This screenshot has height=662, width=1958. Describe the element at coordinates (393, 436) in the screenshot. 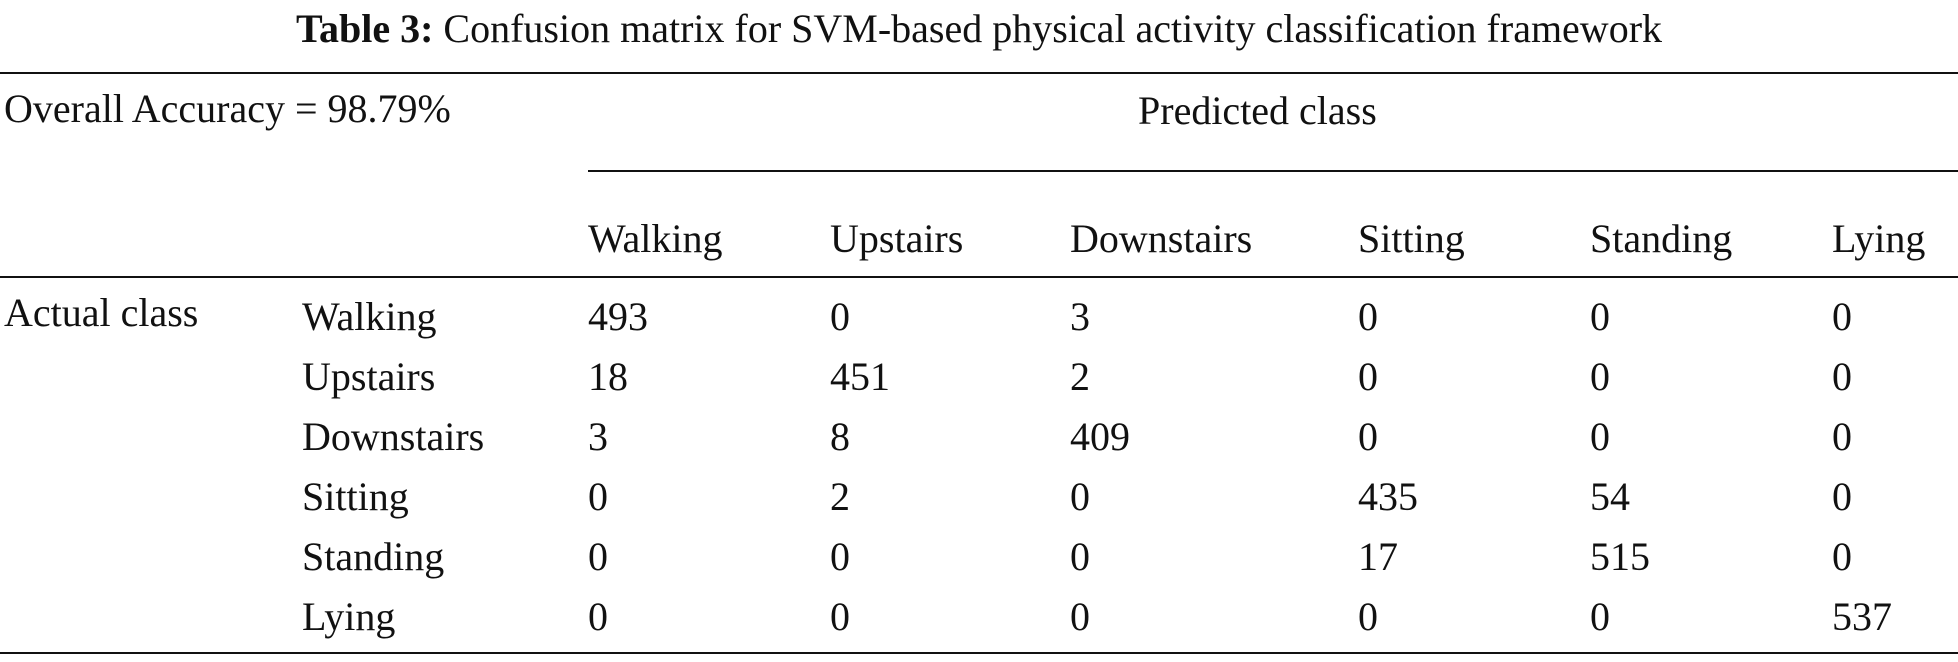

I see `row-label-downstairs: Downstairs` at that location.